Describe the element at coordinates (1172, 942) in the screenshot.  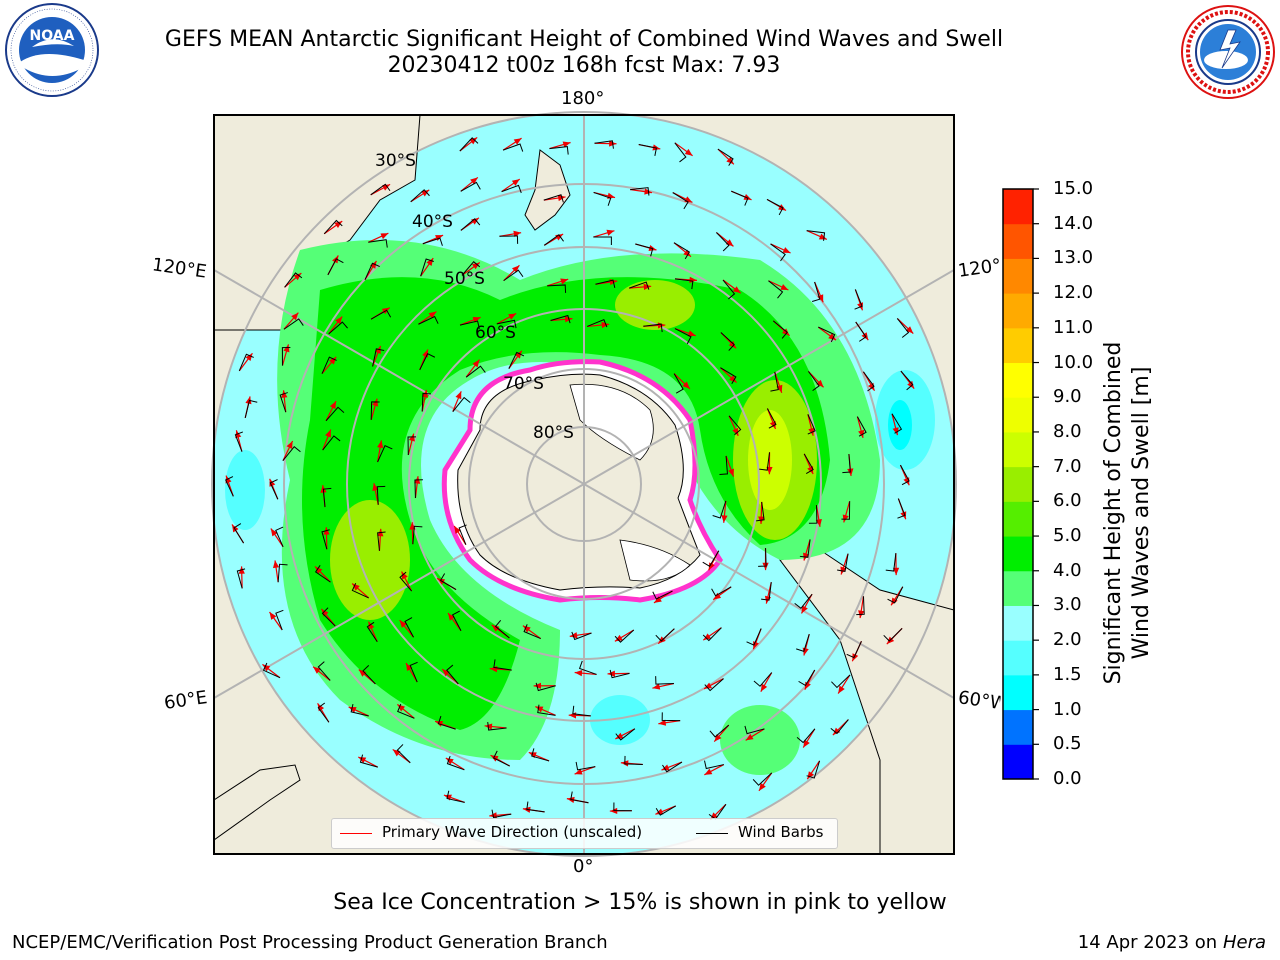
I see `date-stamp: 14 Apr 2023 on Hera` at that location.